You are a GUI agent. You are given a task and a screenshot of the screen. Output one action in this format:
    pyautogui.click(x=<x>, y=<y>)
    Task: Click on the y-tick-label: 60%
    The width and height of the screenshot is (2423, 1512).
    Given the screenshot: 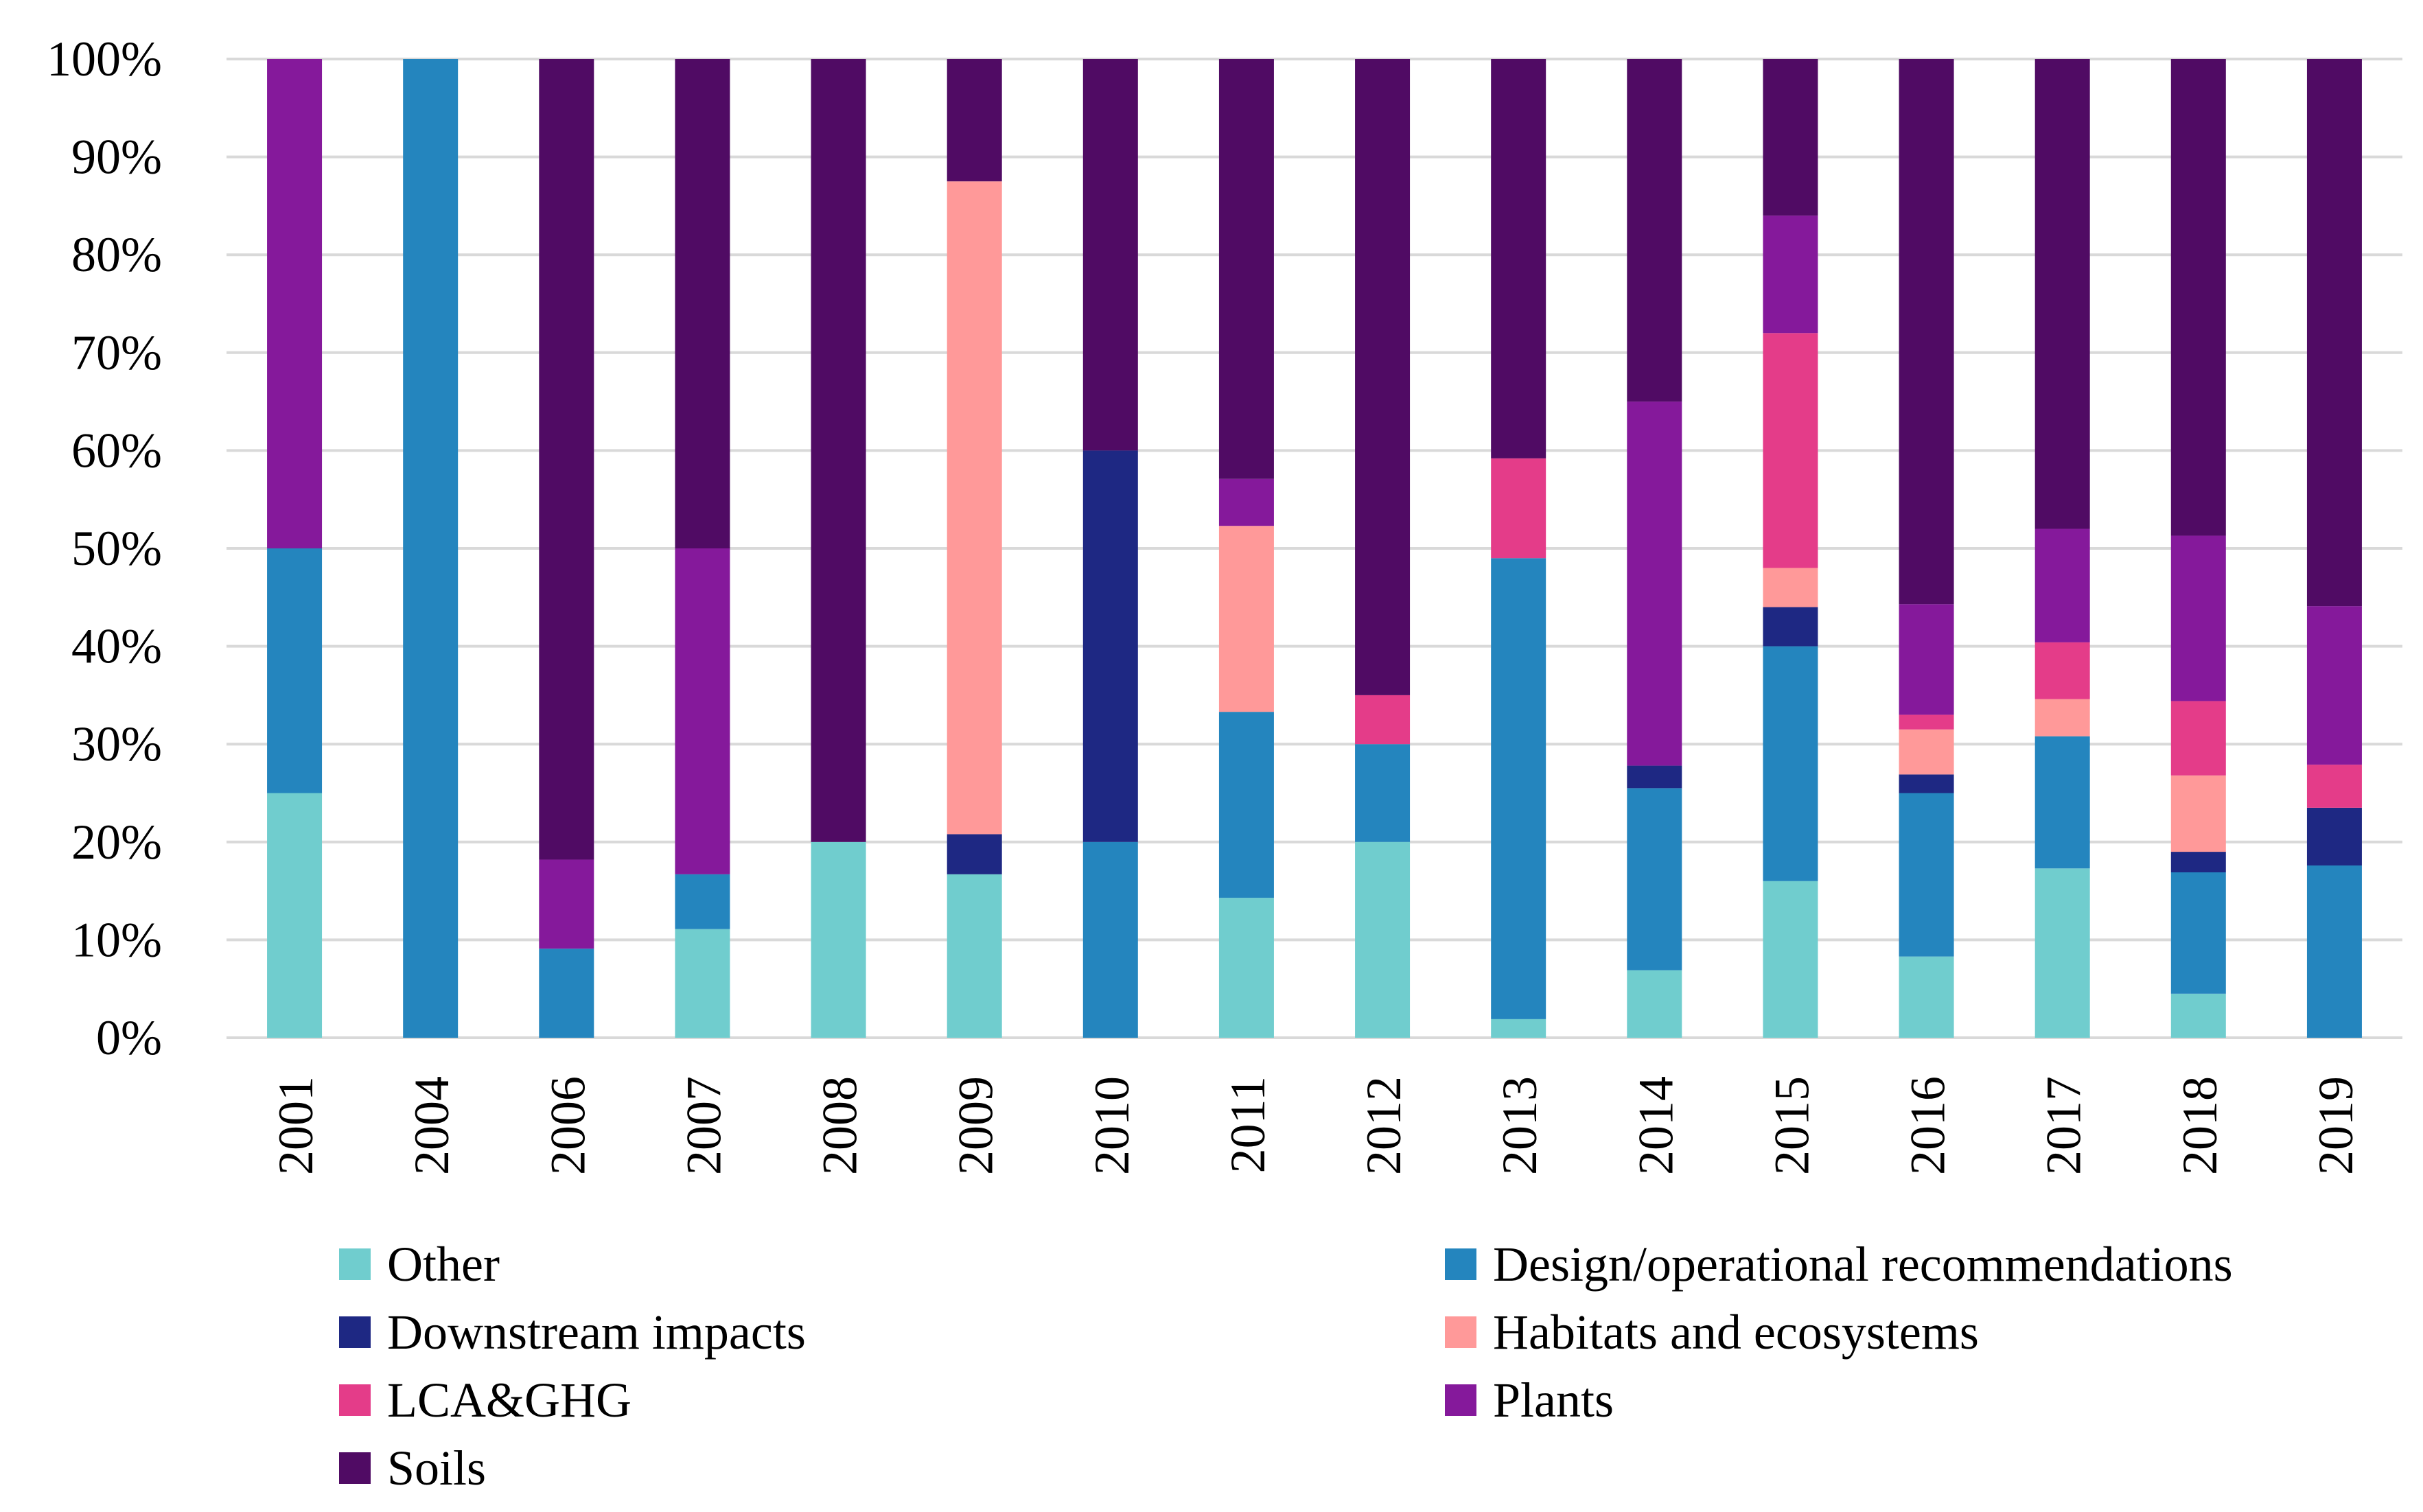 What is the action you would take?
    pyautogui.click(x=117, y=450)
    